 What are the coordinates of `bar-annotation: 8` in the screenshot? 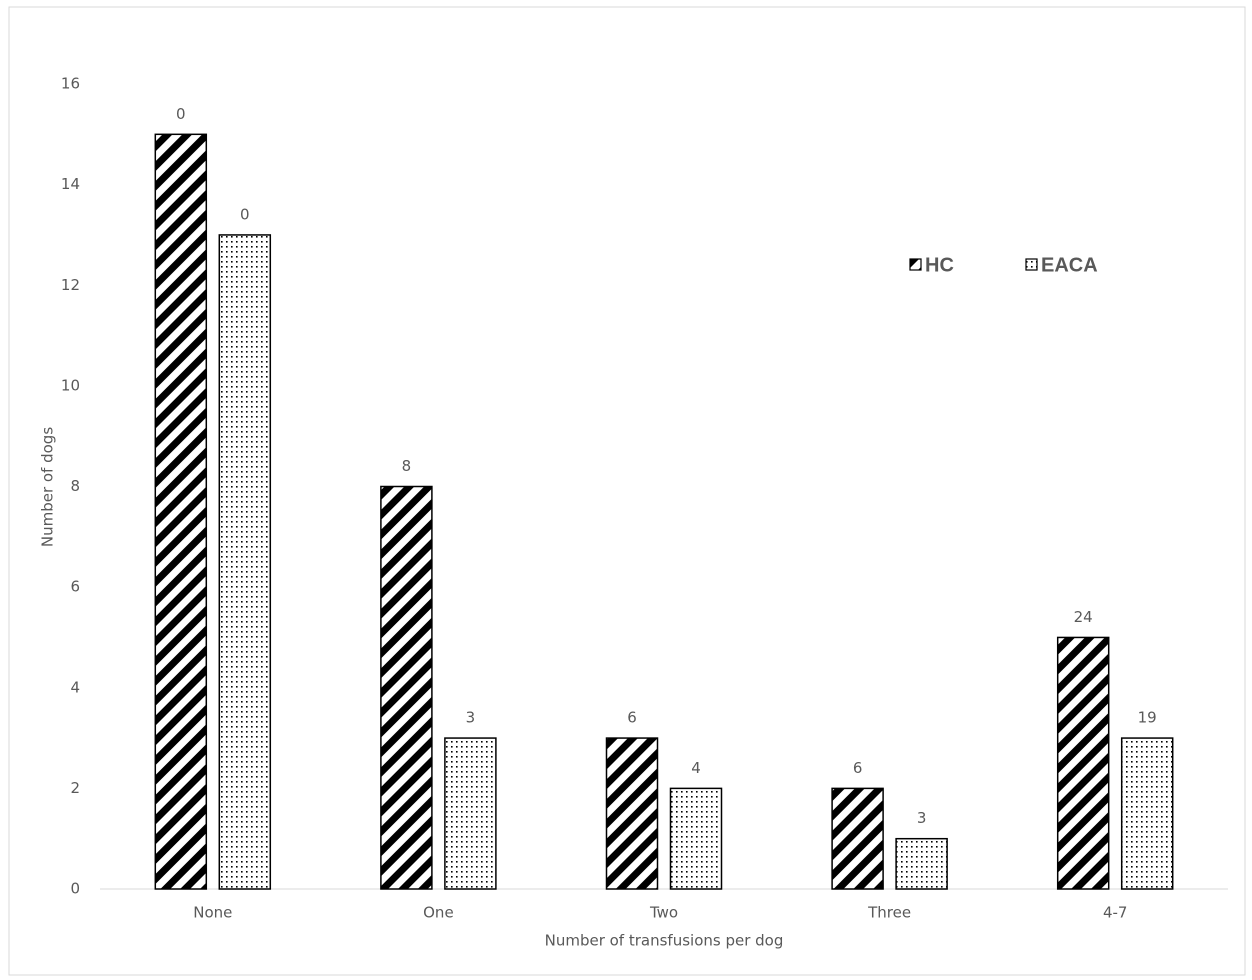 It's located at (407, 466).